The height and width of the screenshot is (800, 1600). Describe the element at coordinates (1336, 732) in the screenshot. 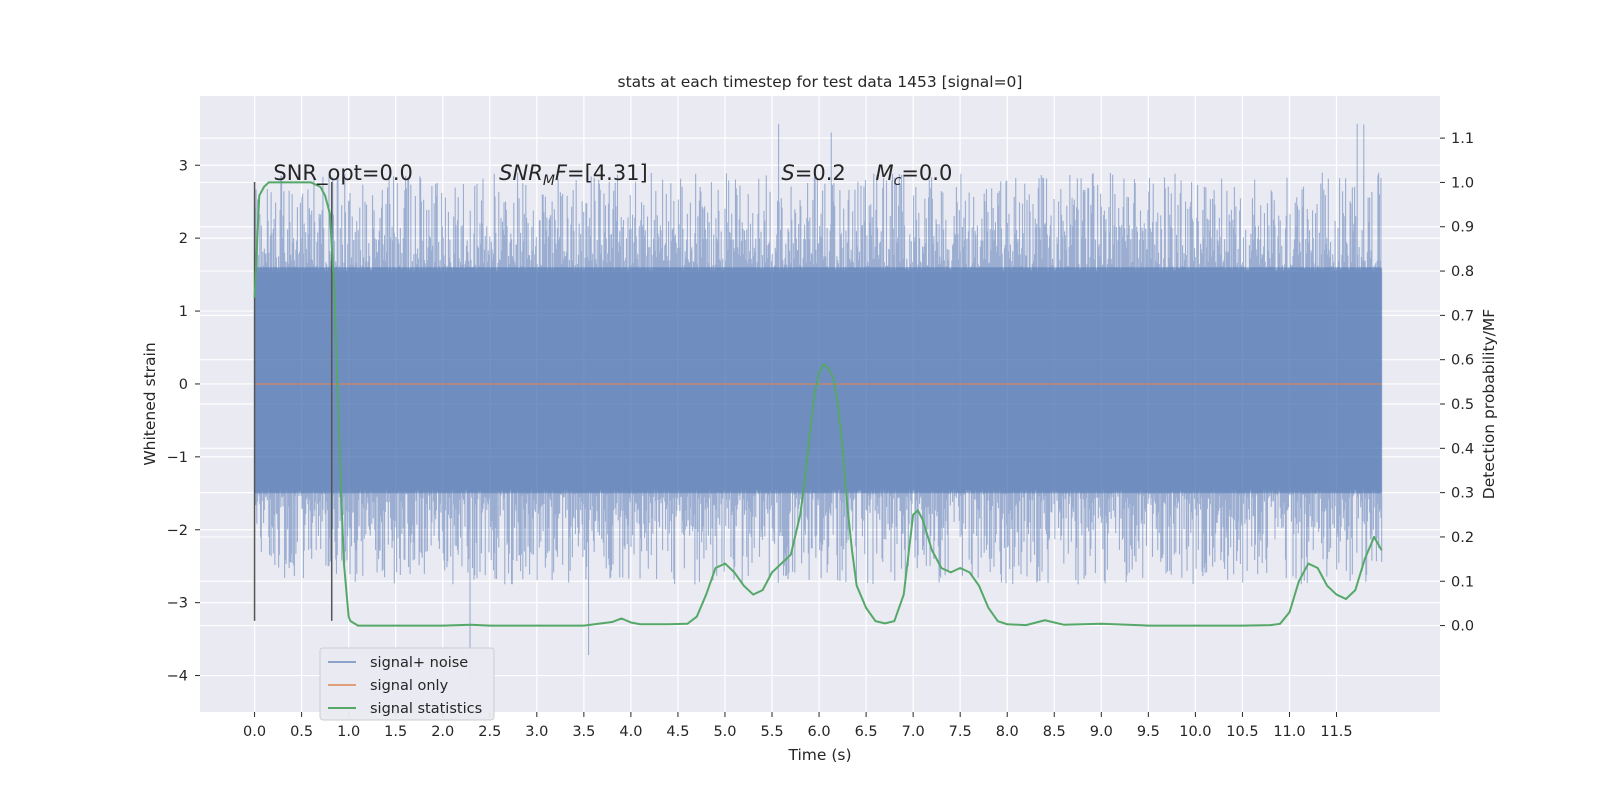

I see `x-tick-label-23: 11.5` at that location.